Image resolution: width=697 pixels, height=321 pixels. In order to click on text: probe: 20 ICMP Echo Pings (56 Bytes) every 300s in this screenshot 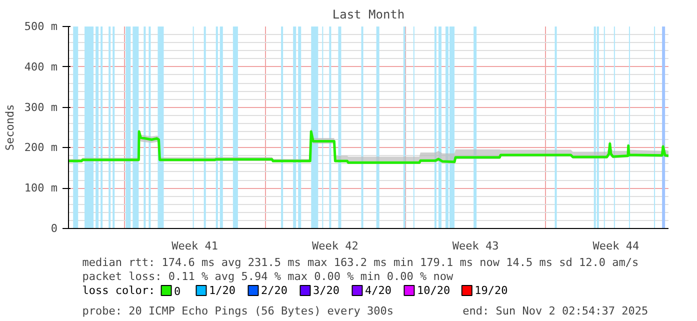, I will do `click(238, 311)`.